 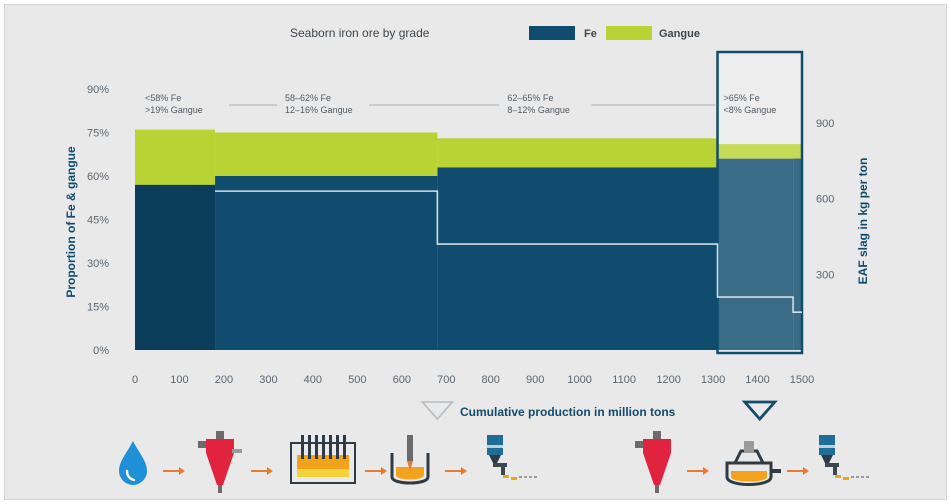 What do you see at coordinates (410, 460) in the screenshot?
I see `blast-furnace-icon` at bounding box center [410, 460].